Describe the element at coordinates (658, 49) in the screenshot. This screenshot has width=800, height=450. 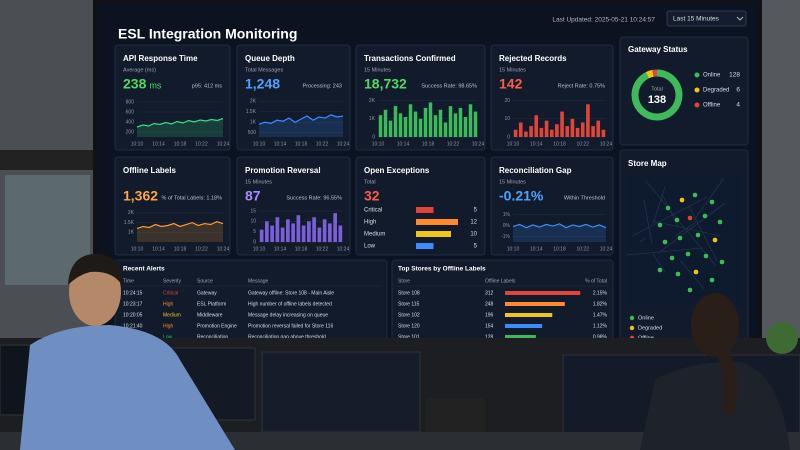
I see `panel-title: Gateway Status` at that location.